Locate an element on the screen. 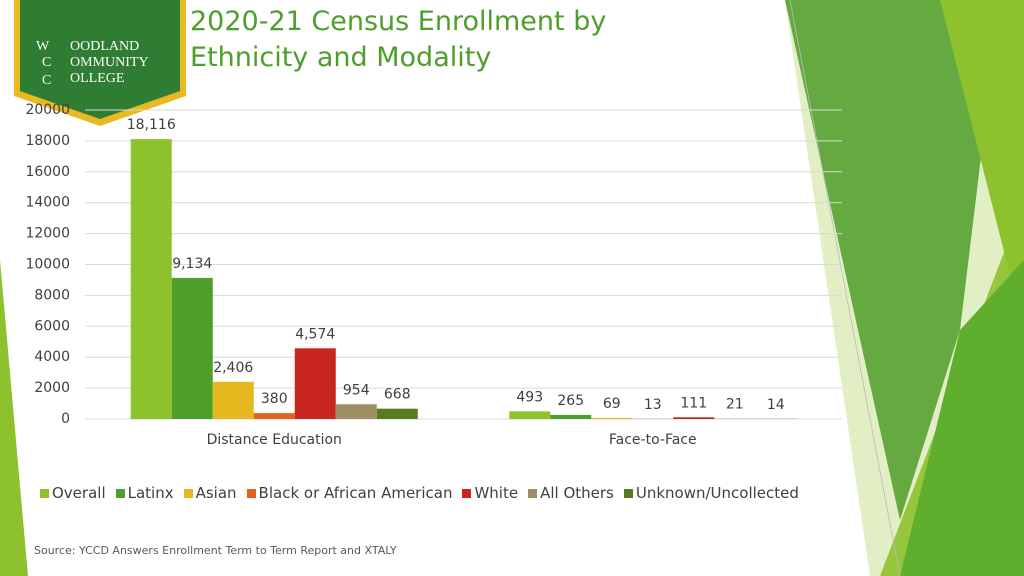  data-label: 954 is located at coordinates (356, 390).